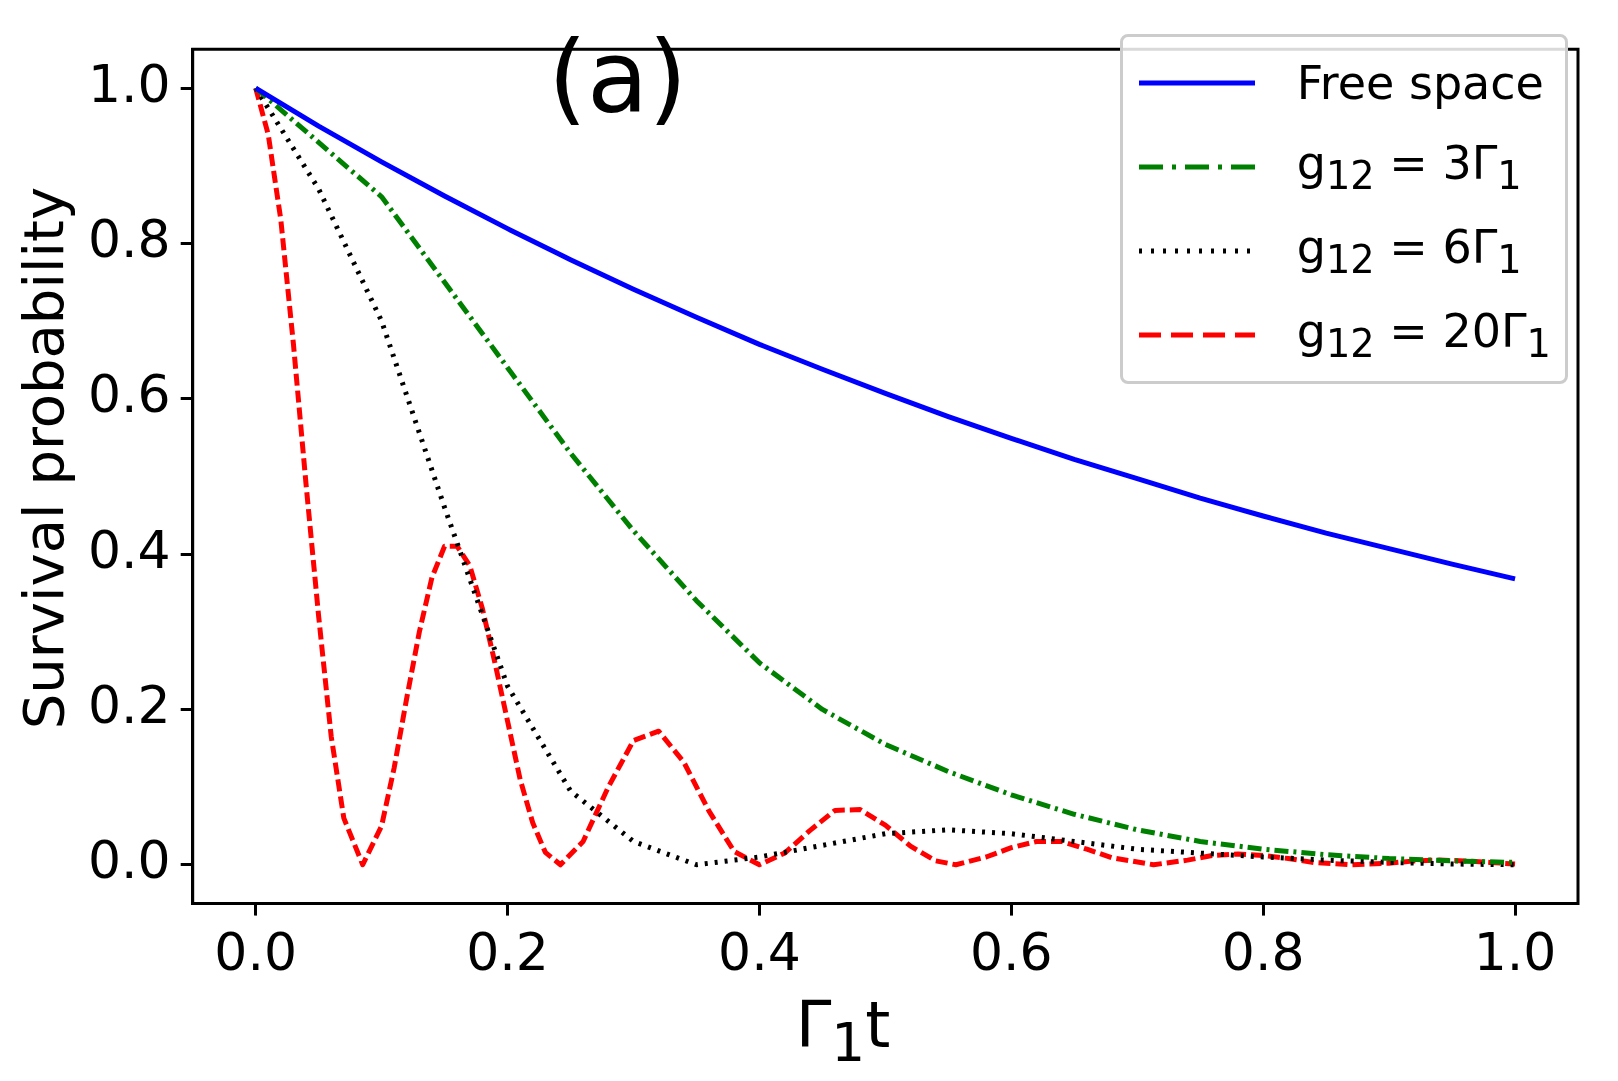 The height and width of the screenshot is (1081, 1618). What do you see at coordinates (1409, 167) in the screenshot?
I see `legend-label: g$_{12}$ = 3Γ$_{1}$` at bounding box center [1409, 167].